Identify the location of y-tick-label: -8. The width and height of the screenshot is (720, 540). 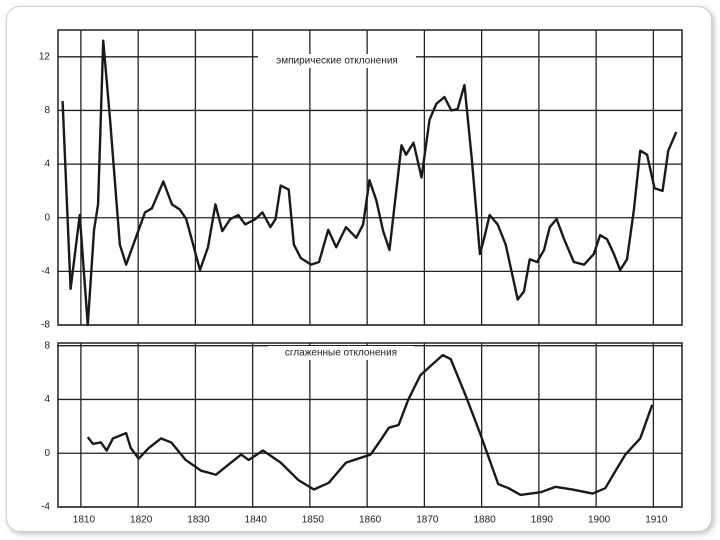
(45, 325).